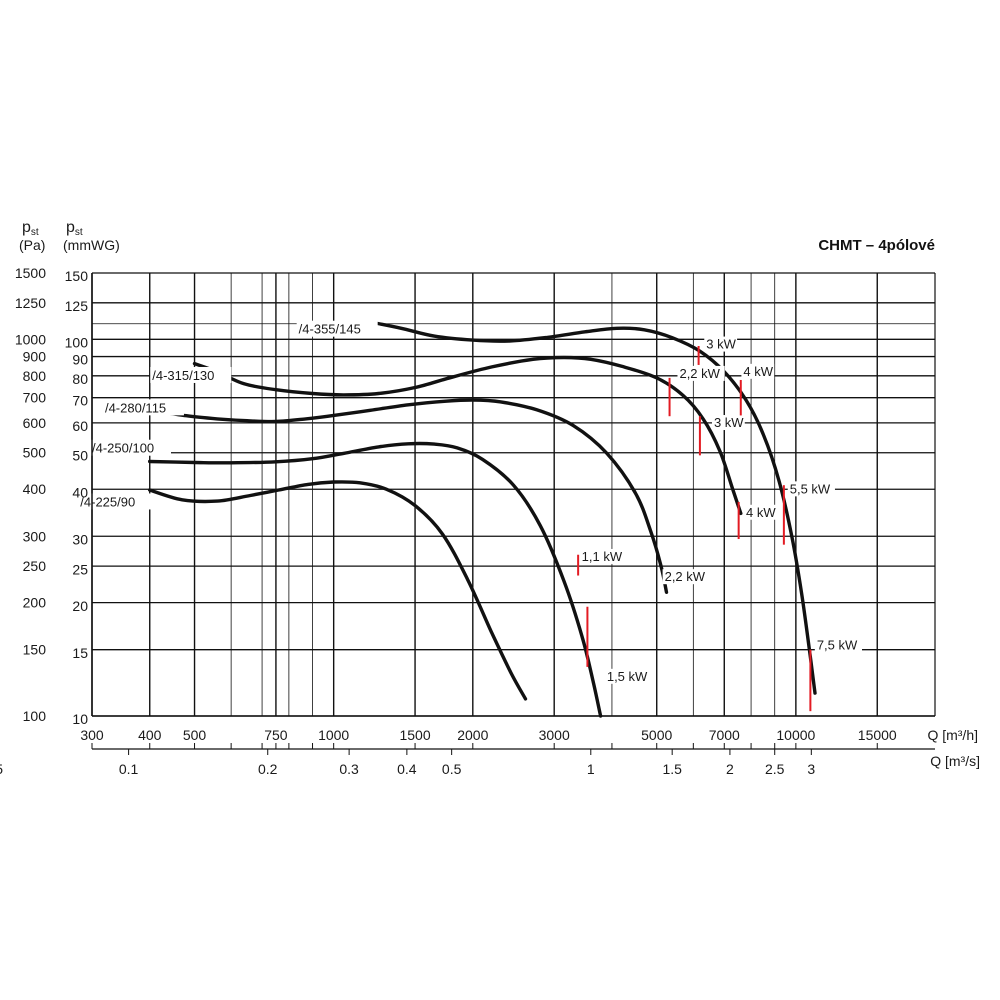 This screenshot has width=1000, height=1000. What do you see at coordinates (730, 769) in the screenshot?
I see `x2-tick-label: 2` at bounding box center [730, 769].